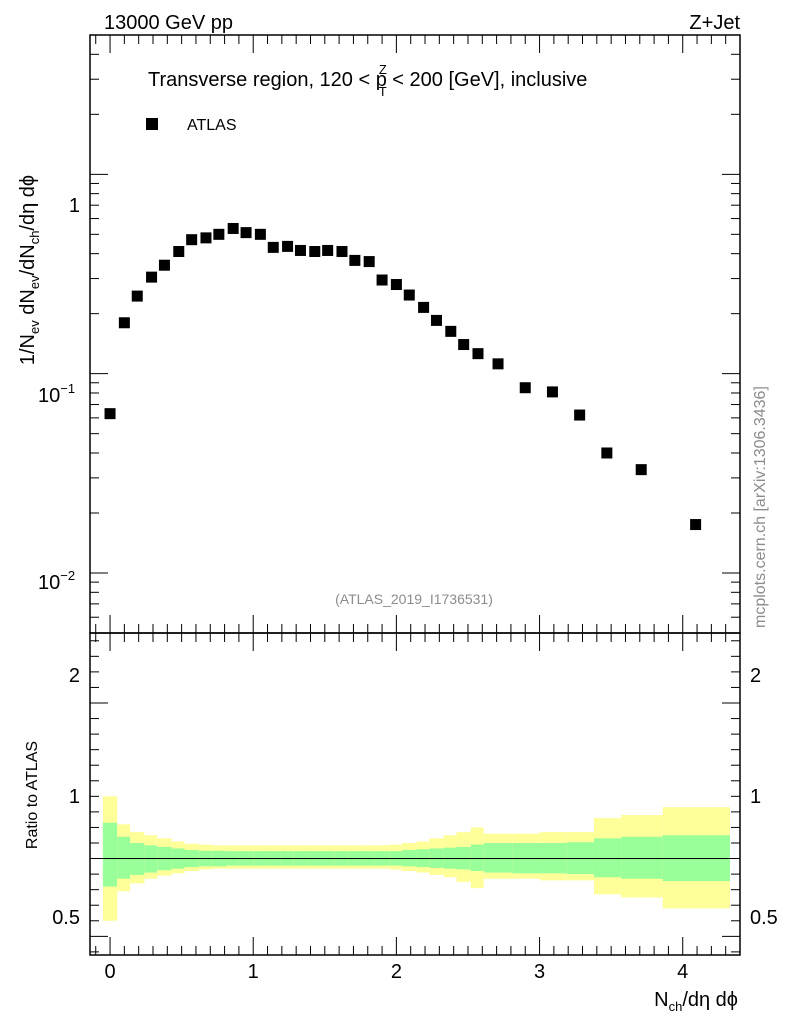 Image resolution: width=786 pixels, height=1024 pixels. What do you see at coordinates (74, 676) in the screenshot?
I see `ratio-ytick-left-2: 2` at bounding box center [74, 676].